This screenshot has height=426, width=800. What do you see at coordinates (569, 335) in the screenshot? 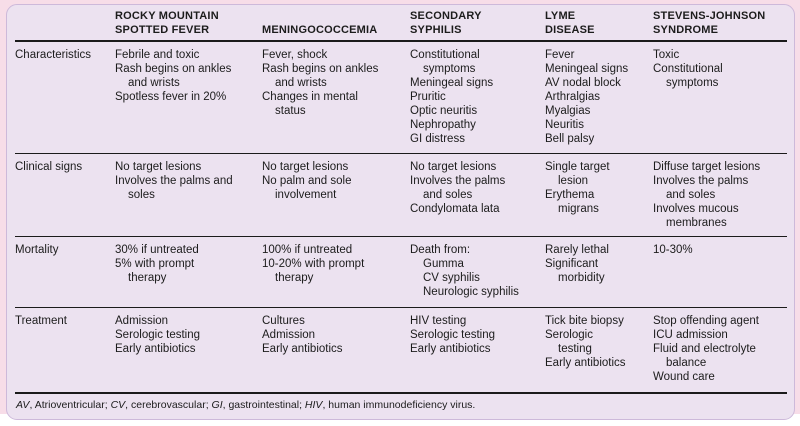
I see `cell-line: Serologic` at bounding box center [569, 335].